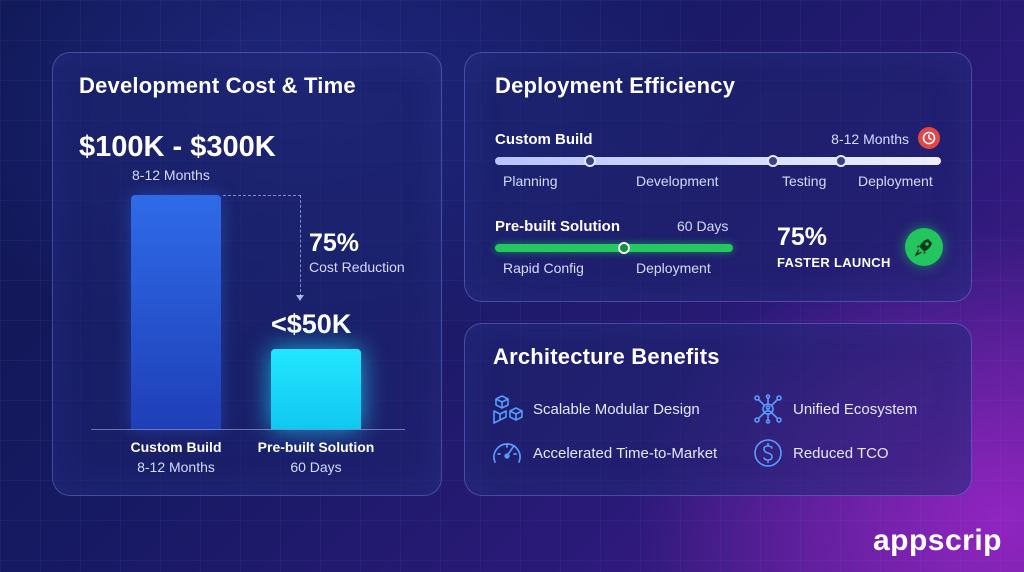 The width and height of the screenshot is (1024, 572). I want to click on cubes-icon, so click(508, 409).